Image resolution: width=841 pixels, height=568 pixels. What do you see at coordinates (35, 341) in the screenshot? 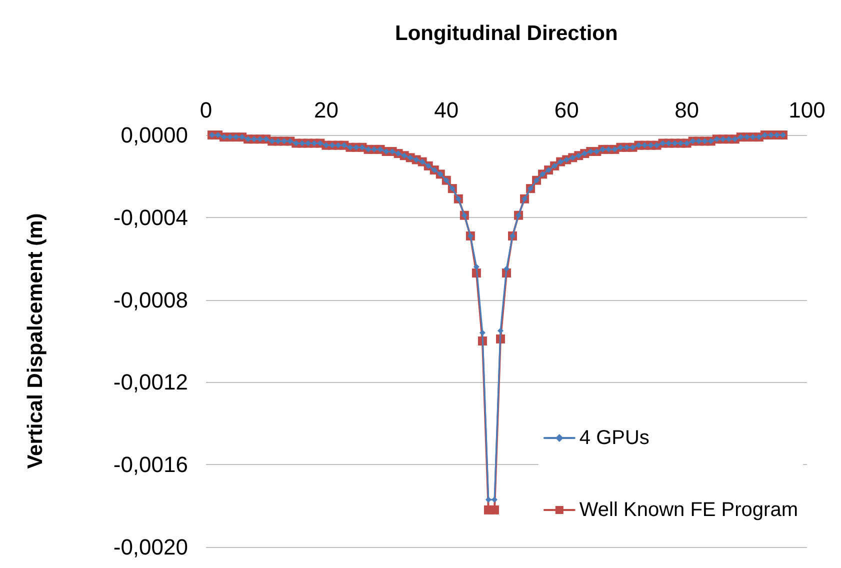
I see `y-axis-title: Vertical Dispalcement (m)` at bounding box center [35, 341].